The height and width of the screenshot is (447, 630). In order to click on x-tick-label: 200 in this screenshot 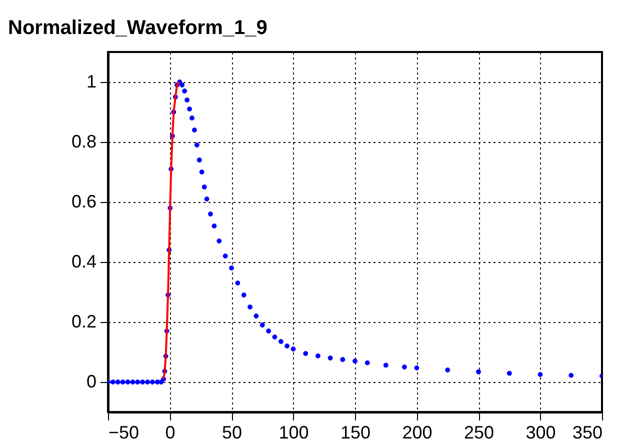, I will do `click(417, 432)`.